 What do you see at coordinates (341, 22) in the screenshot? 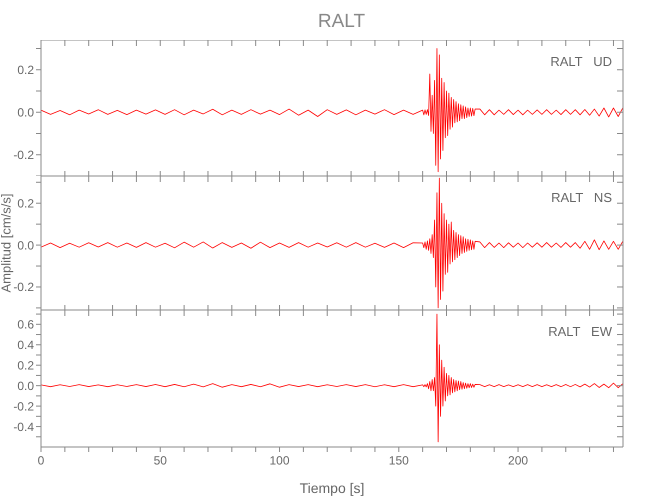
I see `chart-title: RALT` at bounding box center [341, 22].